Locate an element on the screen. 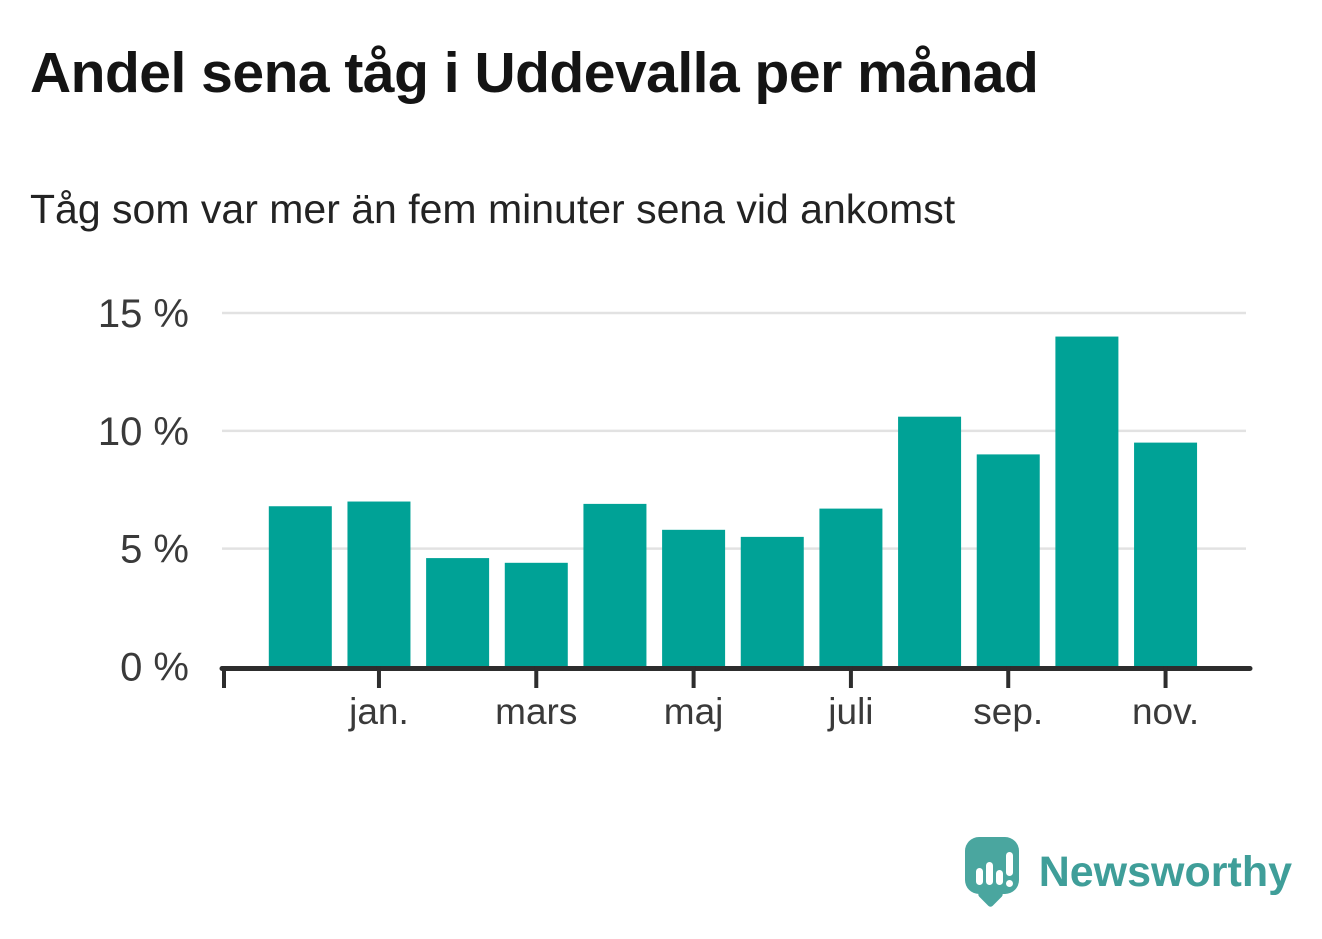 This screenshot has height=939, width=1322. chart-title: Andel sena tåg i Uddevalla per månad is located at coordinates (534, 73).